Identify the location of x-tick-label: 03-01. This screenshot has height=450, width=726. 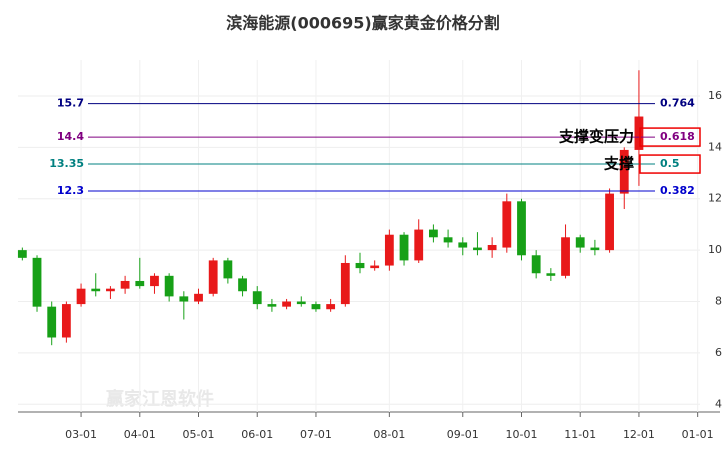
(81, 434).